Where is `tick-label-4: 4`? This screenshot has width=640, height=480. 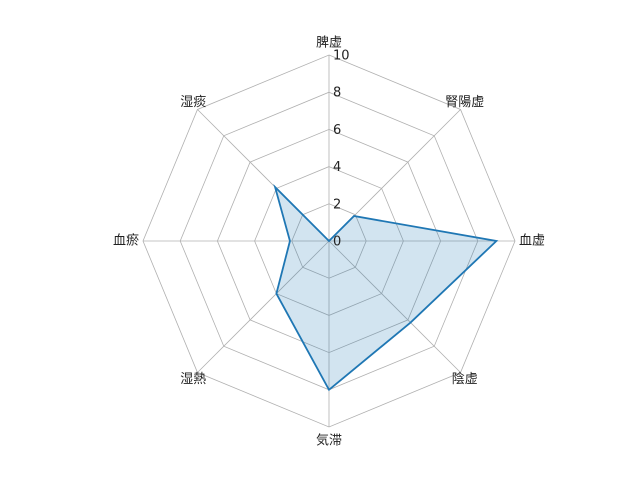 tick-label-4: 4 is located at coordinates (337, 167).